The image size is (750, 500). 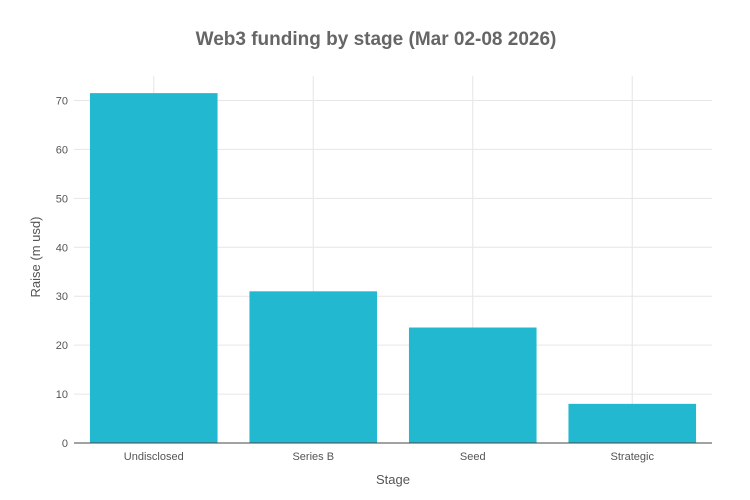 What do you see at coordinates (62, 272) in the screenshot?
I see `y-axis-ticks: 0 10 20 30 40 50 60 70` at bounding box center [62, 272].